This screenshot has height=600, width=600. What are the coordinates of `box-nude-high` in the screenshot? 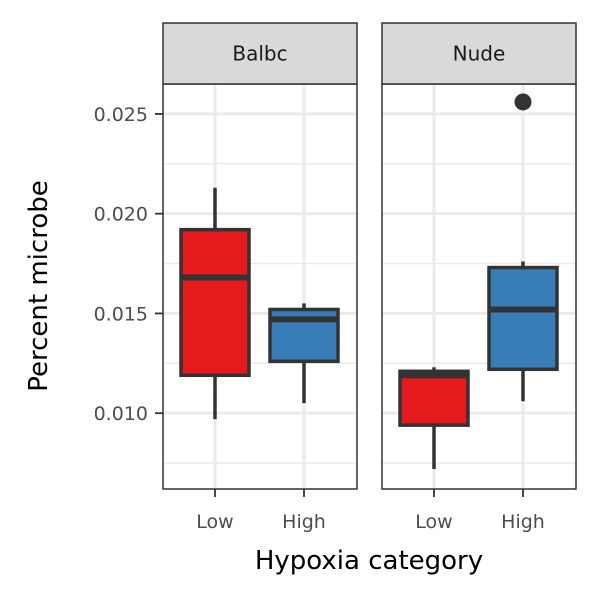 It's located at (523, 247).